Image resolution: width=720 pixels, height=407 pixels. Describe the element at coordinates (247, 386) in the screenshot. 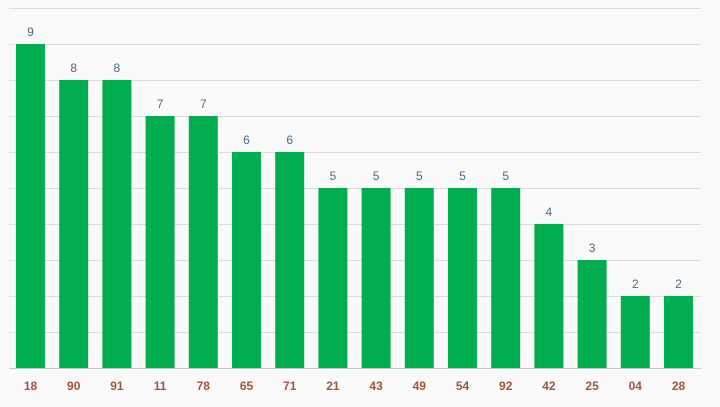

I see `x-tick-label-65: 65` at that location.